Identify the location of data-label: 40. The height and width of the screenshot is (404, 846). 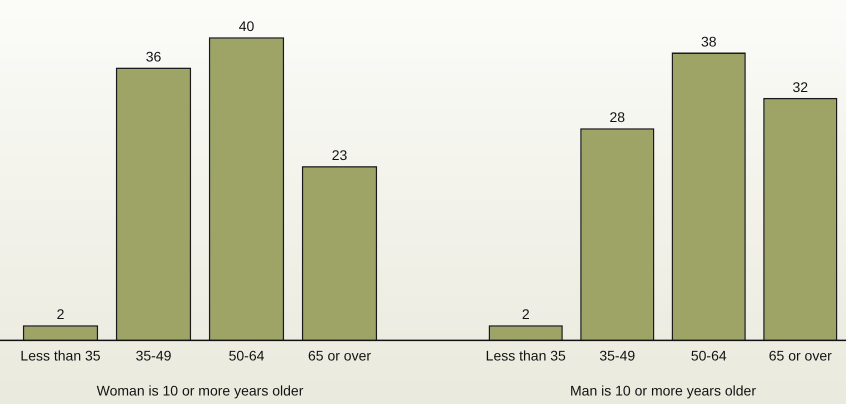
(246, 26).